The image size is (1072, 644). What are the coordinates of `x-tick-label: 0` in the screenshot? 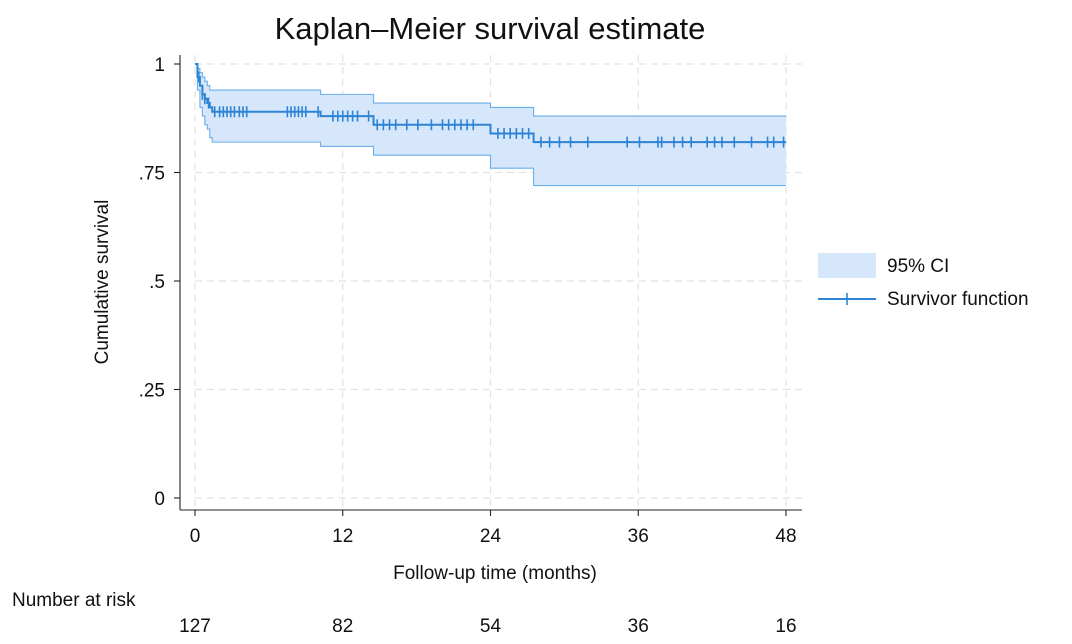 It's located at (195, 536).